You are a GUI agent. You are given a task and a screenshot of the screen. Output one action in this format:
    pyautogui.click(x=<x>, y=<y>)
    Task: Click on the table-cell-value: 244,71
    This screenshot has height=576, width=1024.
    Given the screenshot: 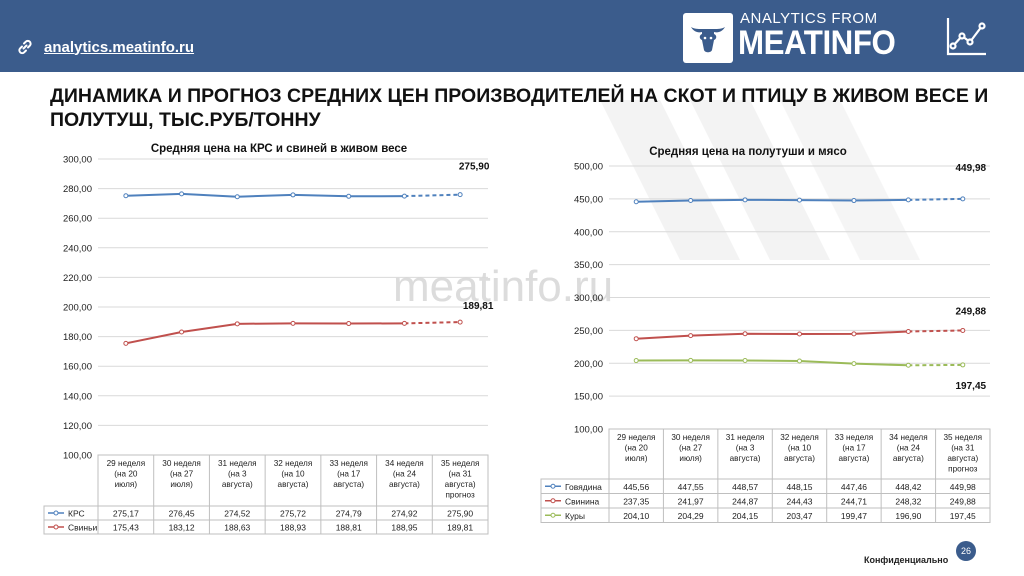 What is the action you would take?
    pyautogui.click(x=854, y=501)
    